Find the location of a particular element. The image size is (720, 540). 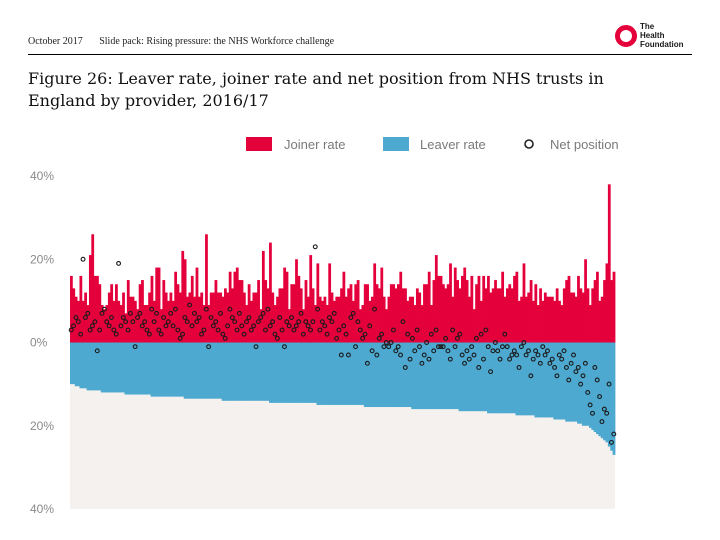

logo-line-1: The is located at coordinates (647, 26).